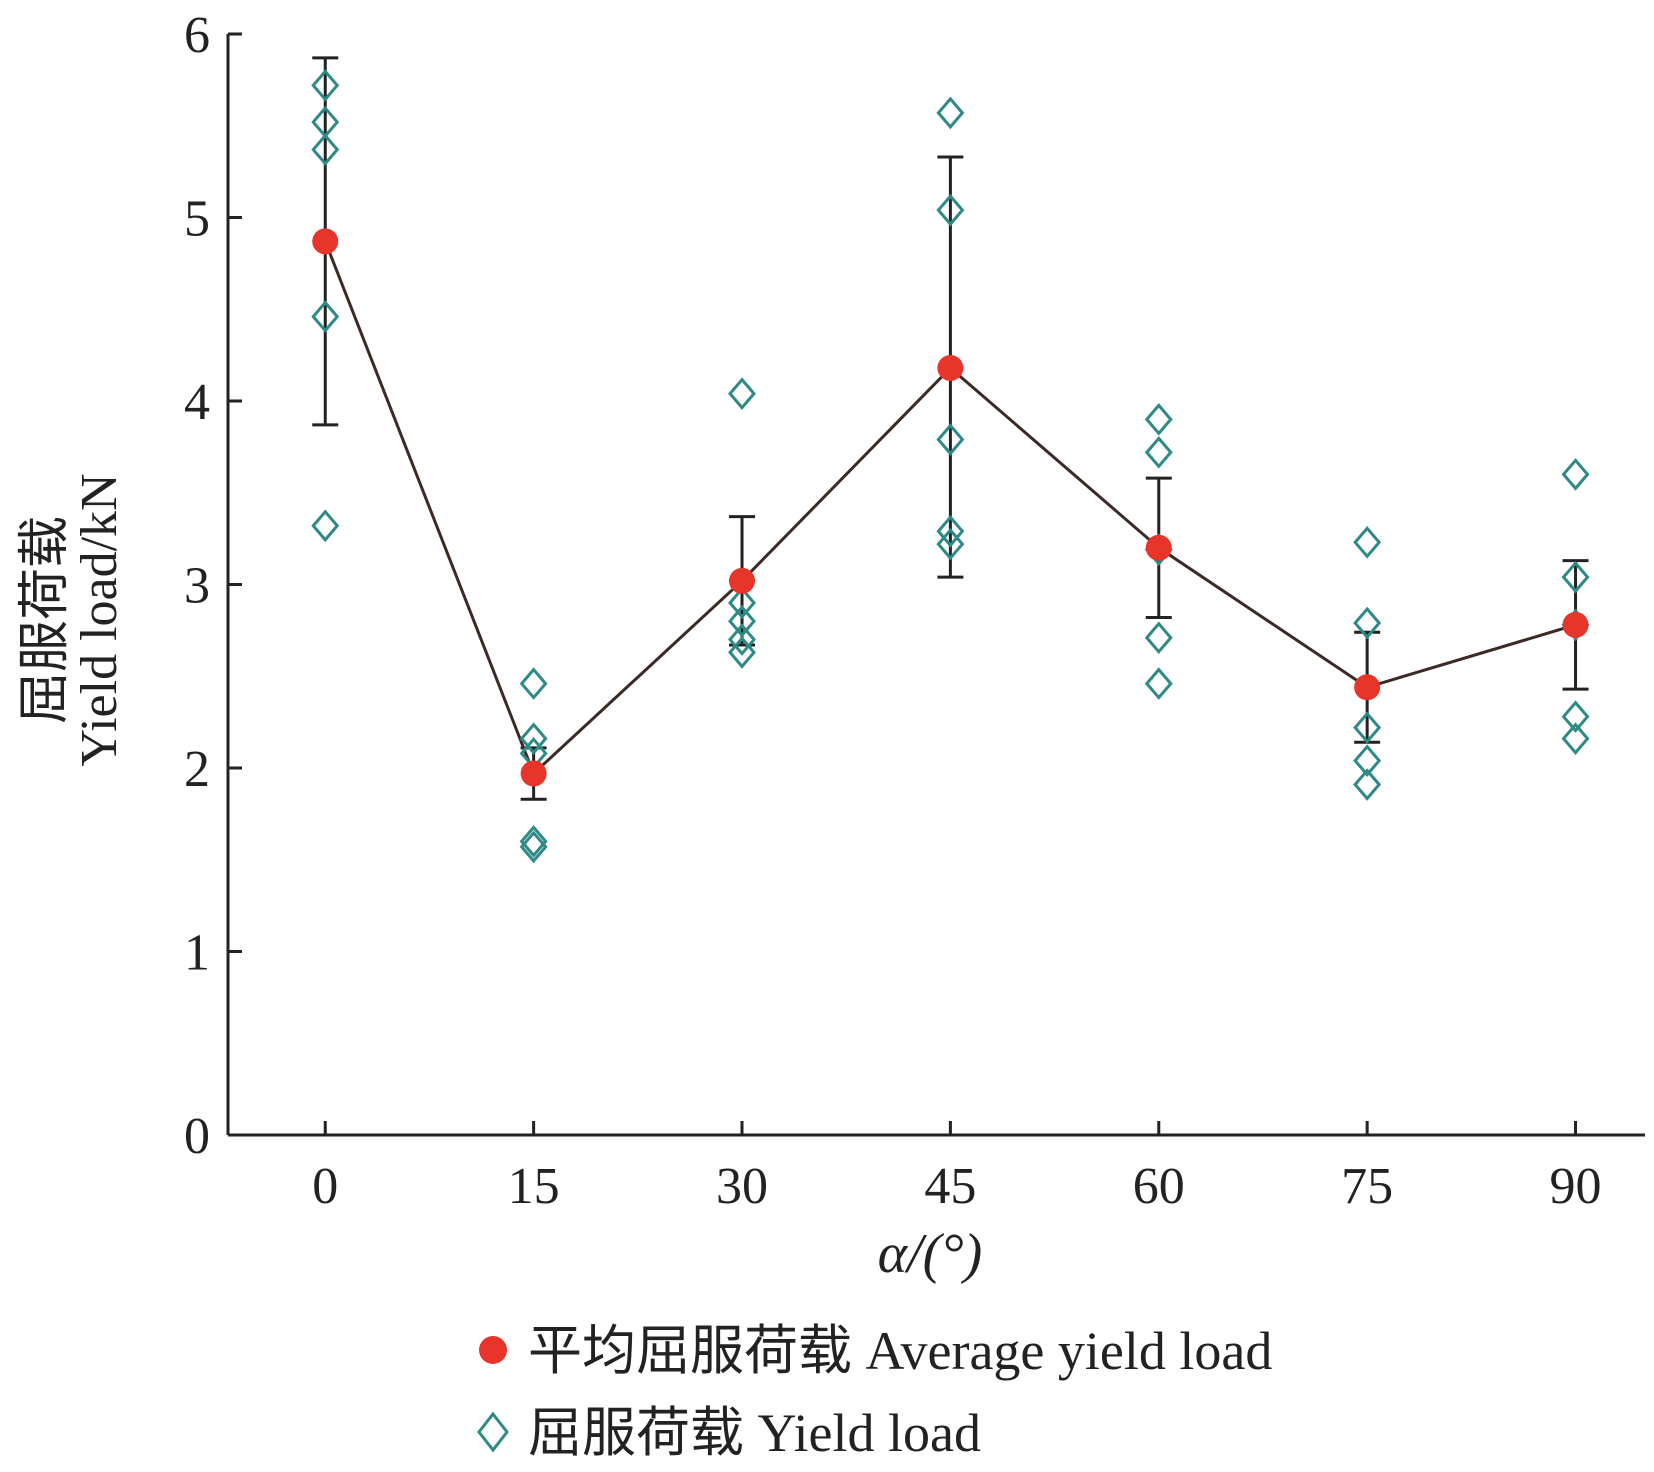 The image size is (1654, 1472). I want to click on y-tick-label: 4, so click(197, 402).